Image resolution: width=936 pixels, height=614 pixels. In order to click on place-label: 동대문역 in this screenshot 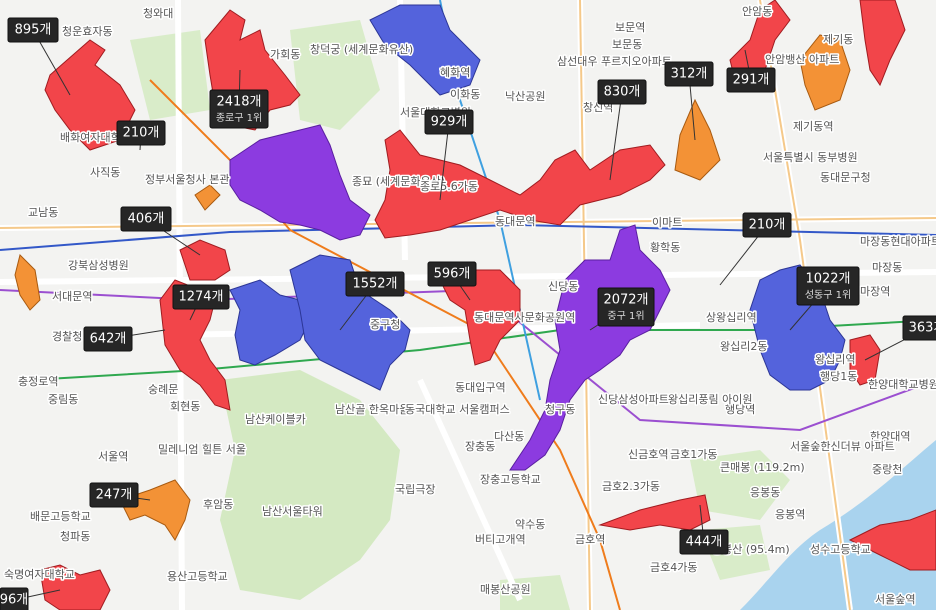, I will do `click(515, 221)`.